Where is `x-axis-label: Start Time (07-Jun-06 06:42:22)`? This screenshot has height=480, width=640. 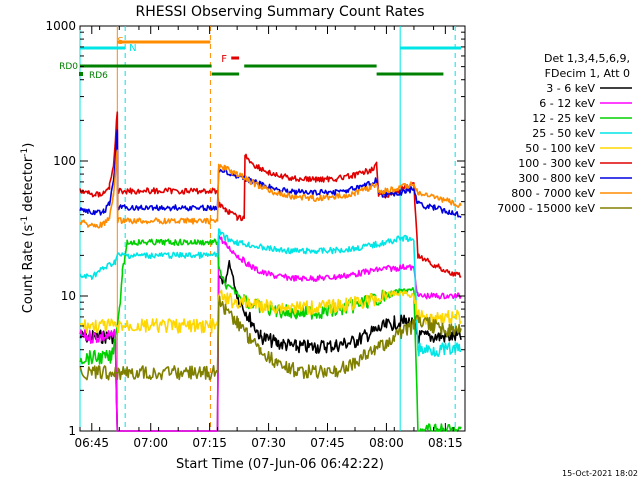 x-axis-label: Start Time (07-Jun-06 06:42:22) is located at coordinates (280, 464).